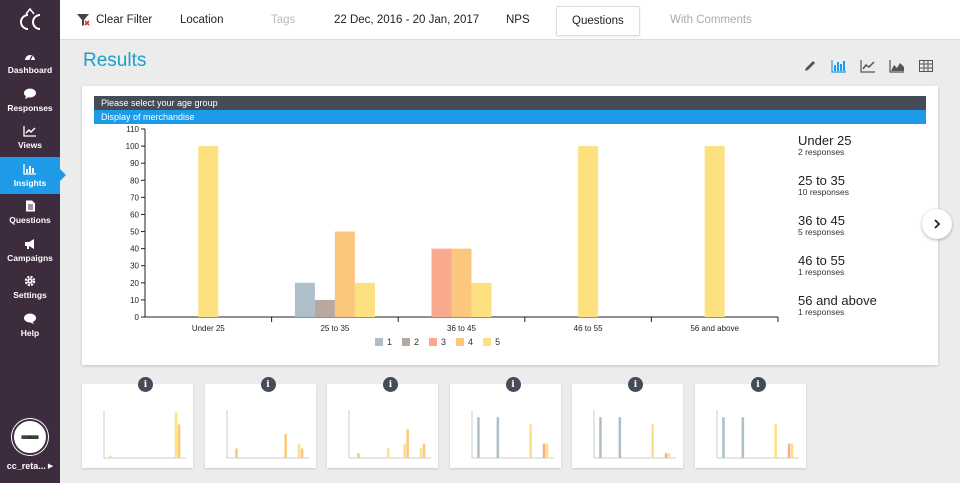 This screenshot has width=960, height=483. I want to click on area-chart-icon, so click(896, 66).